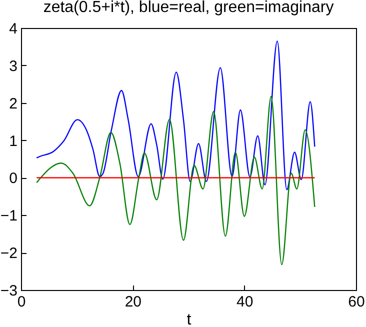 The height and width of the screenshot is (327, 366). What do you see at coordinates (356, 302) in the screenshot?
I see `x-tick-label: 60` at bounding box center [356, 302].